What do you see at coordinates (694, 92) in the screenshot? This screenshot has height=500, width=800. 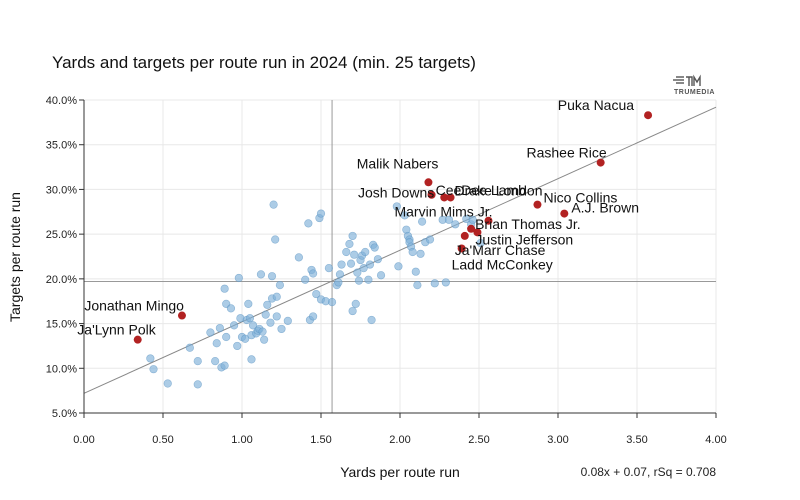 I see `brand-text: TRUMEDIA` at bounding box center [694, 92].